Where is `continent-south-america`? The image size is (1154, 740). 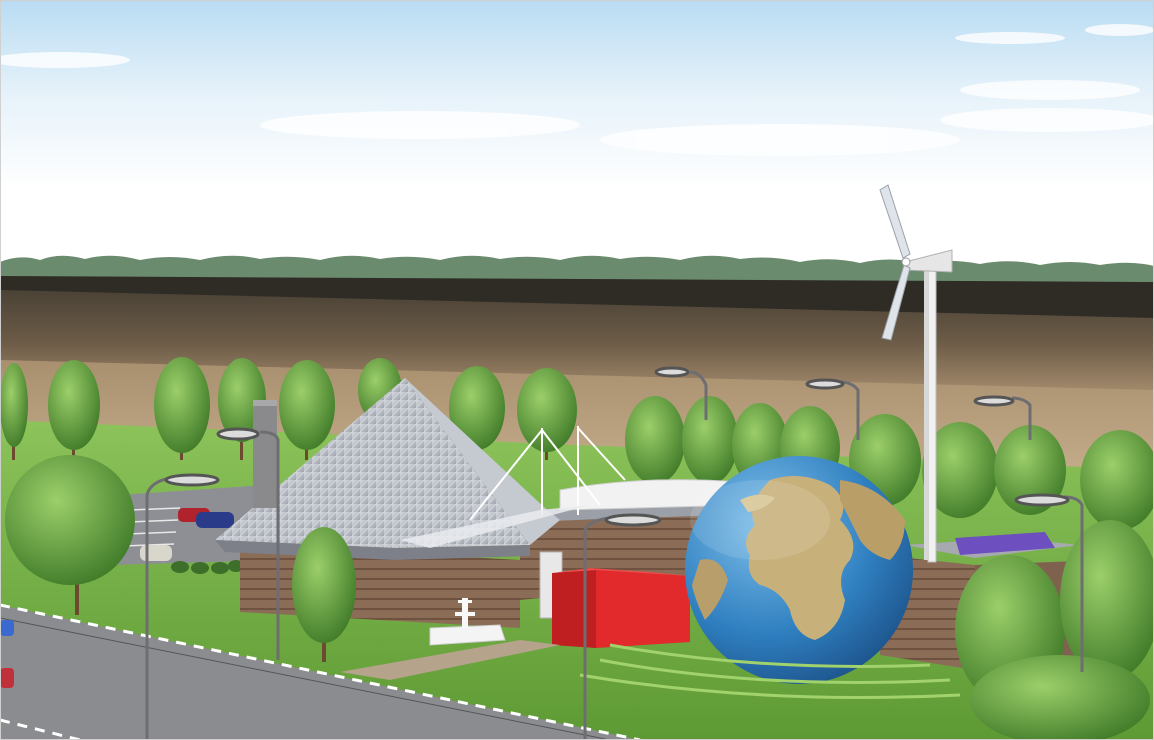 continent-south-america is located at coordinates (710, 589).